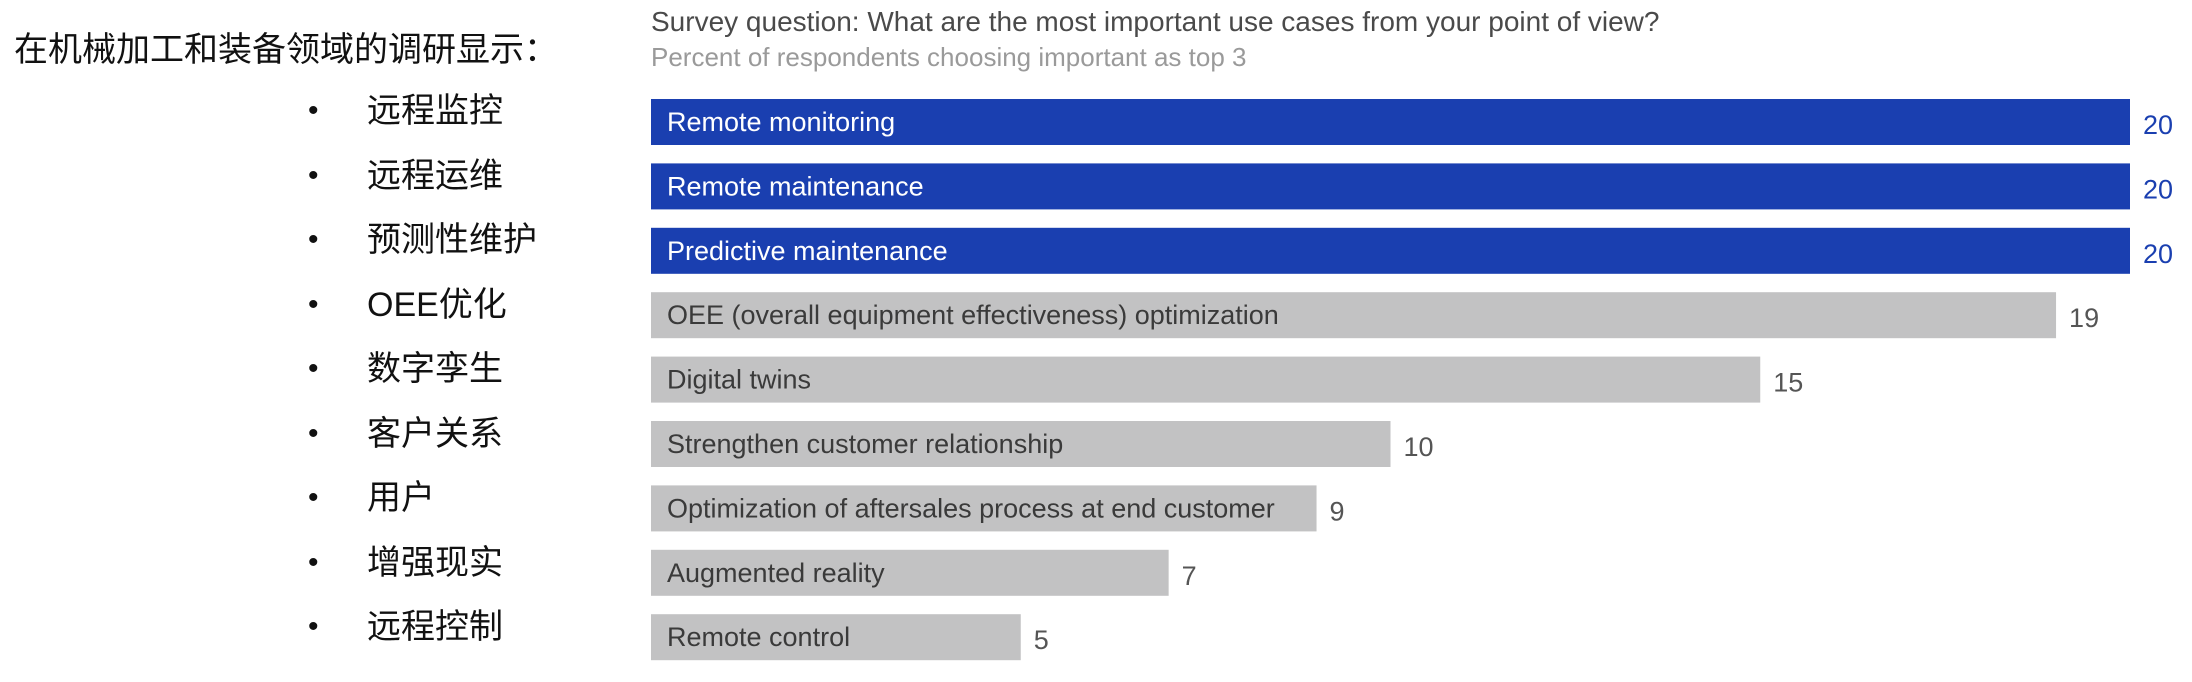  I want to click on bullet-label: 预测性维护, so click(452, 240).